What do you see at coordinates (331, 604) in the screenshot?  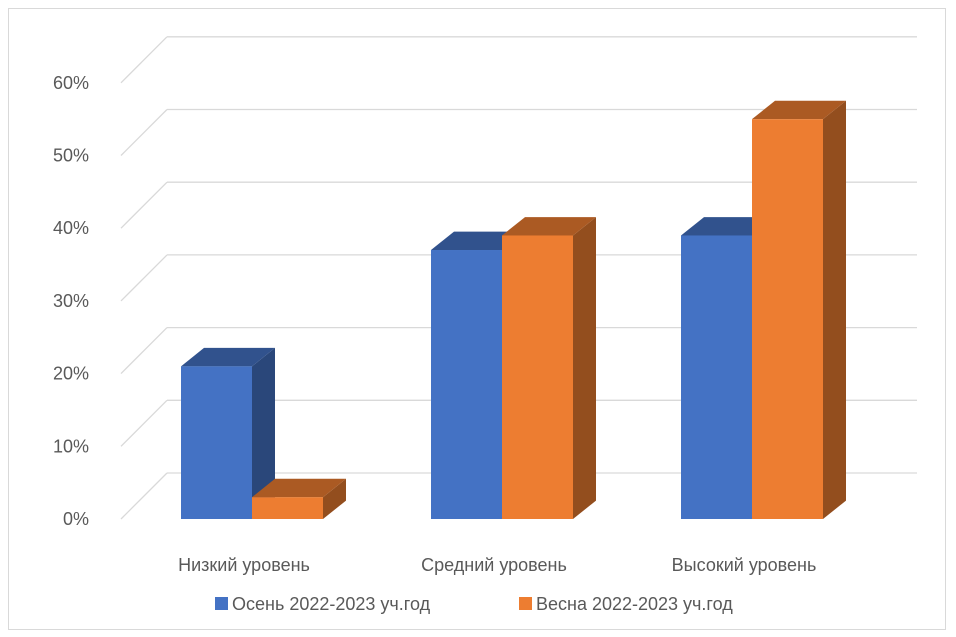 I see `legend-label: Осень 2022-2023 уч.год` at bounding box center [331, 604].